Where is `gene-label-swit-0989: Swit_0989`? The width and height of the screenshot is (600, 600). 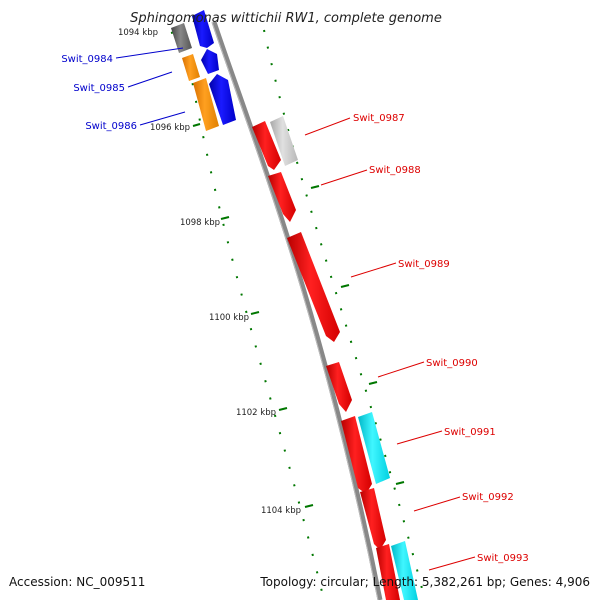
gene-label-swit-0989: Swit_0989 is located at coordinates (424, 264).